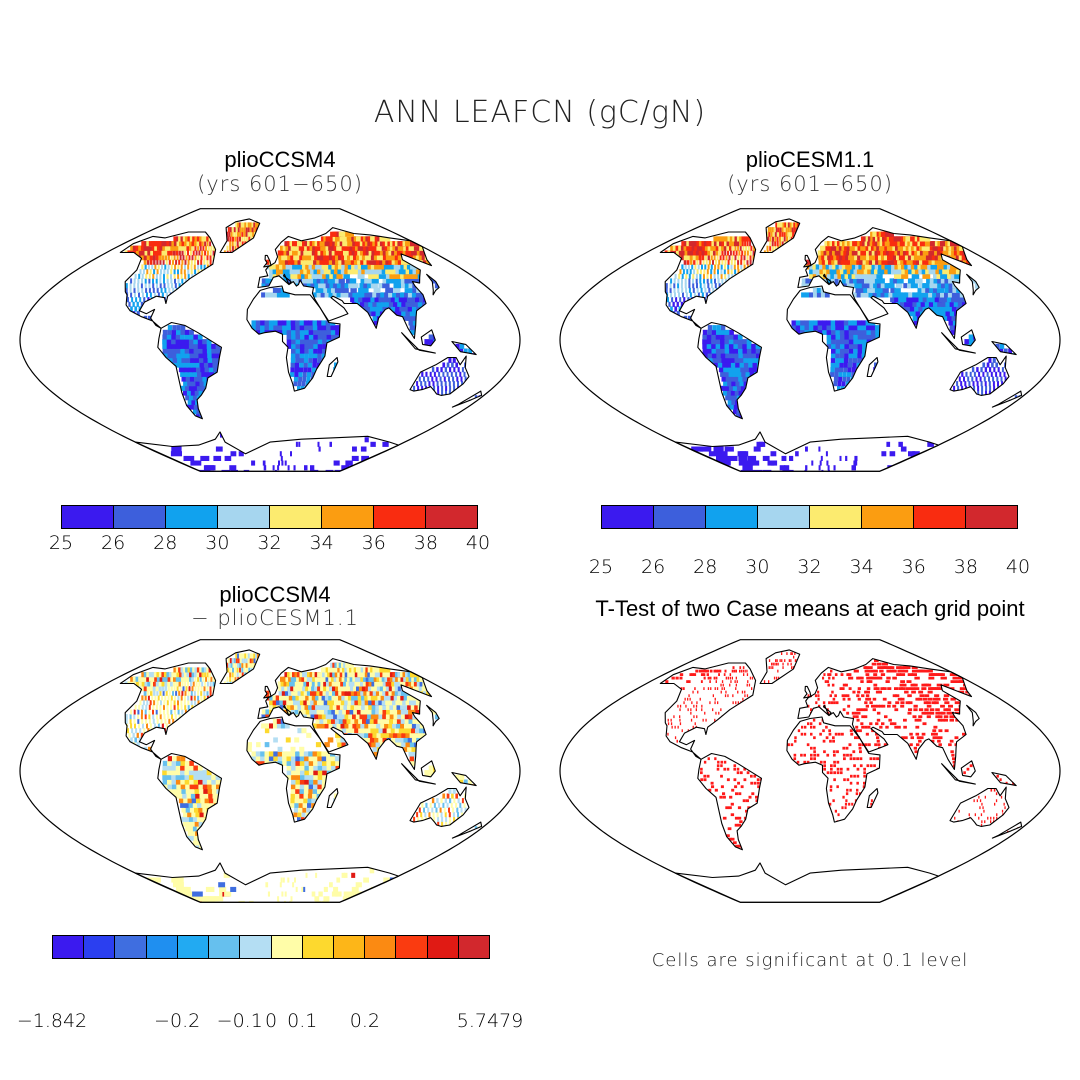 Image resolution: width=1080 pixels, height=1080 pixels. What do you see at coordinates (810, 184) in the screenshot?
I see `panel-top-right-subtitle: (yrs 601−650)` at bounding box center [810, 184].